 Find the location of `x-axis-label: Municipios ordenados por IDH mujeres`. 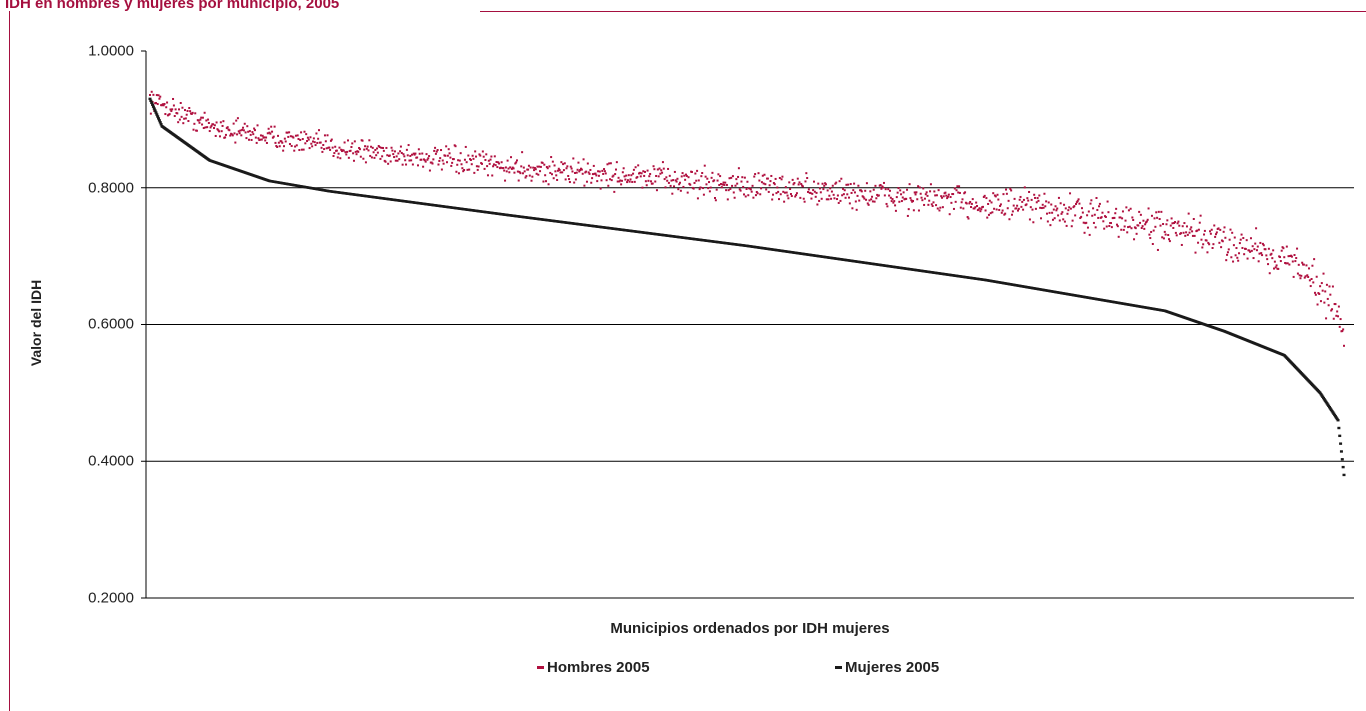

x-axis-label: Municipios ordenados por IDH mujeres is located at coordinates (750, 628).